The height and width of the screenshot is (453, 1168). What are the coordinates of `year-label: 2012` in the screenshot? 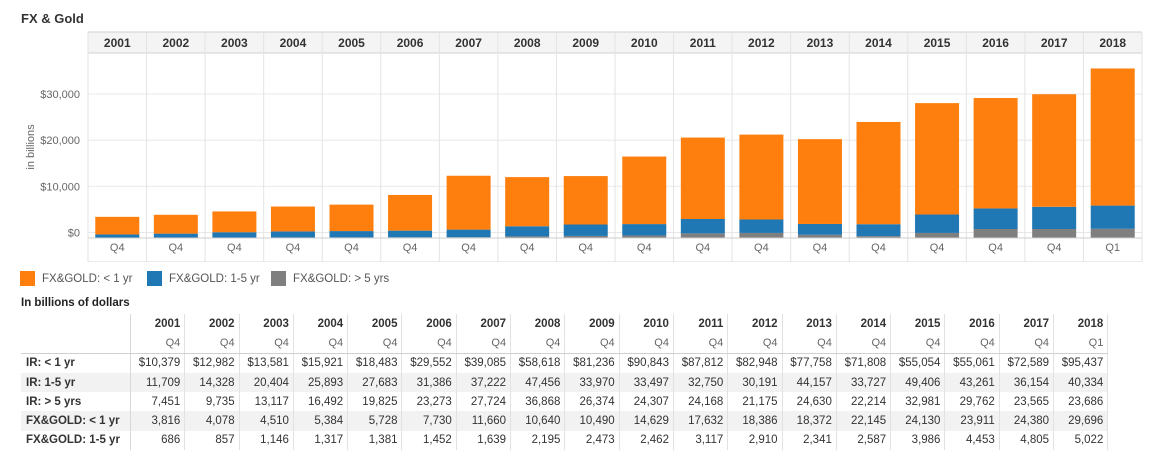 It's located at (761, 43).